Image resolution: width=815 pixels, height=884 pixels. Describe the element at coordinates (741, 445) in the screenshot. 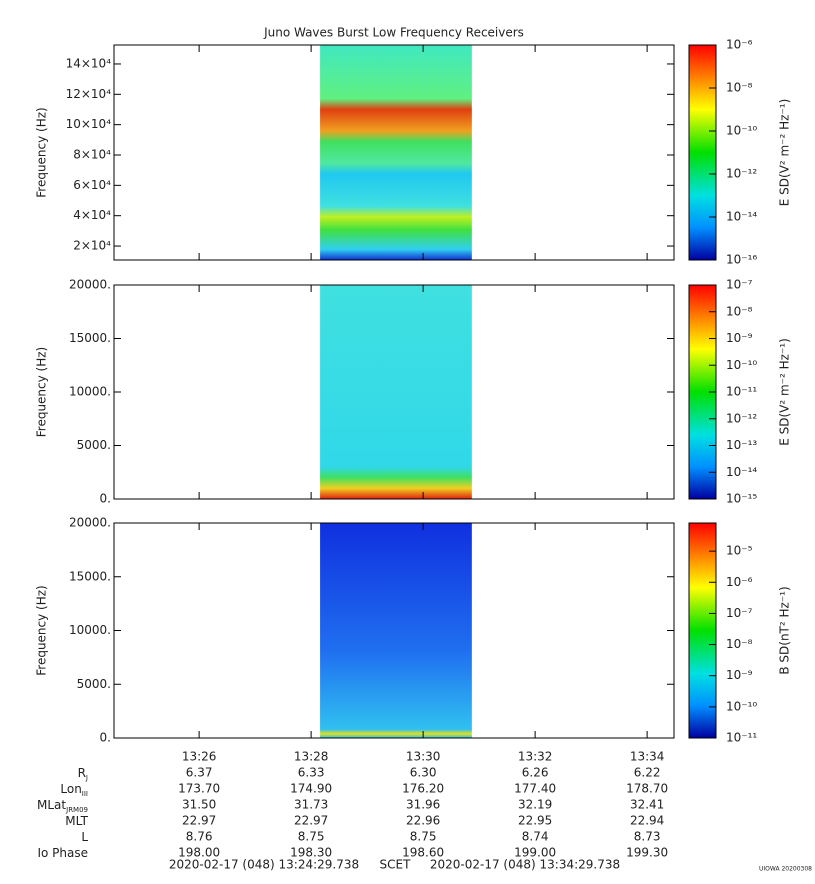

I see `colorbar-tick-label: 10⁻¹³` at that location.